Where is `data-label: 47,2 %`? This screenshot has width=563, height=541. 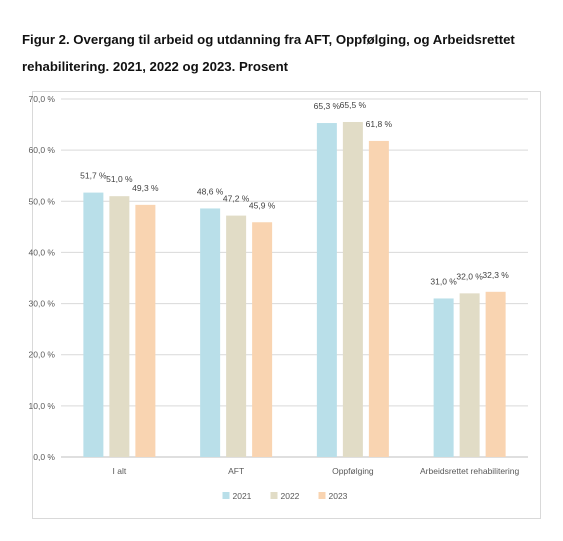
data-label: 47,2 % is located at coordinates (236, 199).